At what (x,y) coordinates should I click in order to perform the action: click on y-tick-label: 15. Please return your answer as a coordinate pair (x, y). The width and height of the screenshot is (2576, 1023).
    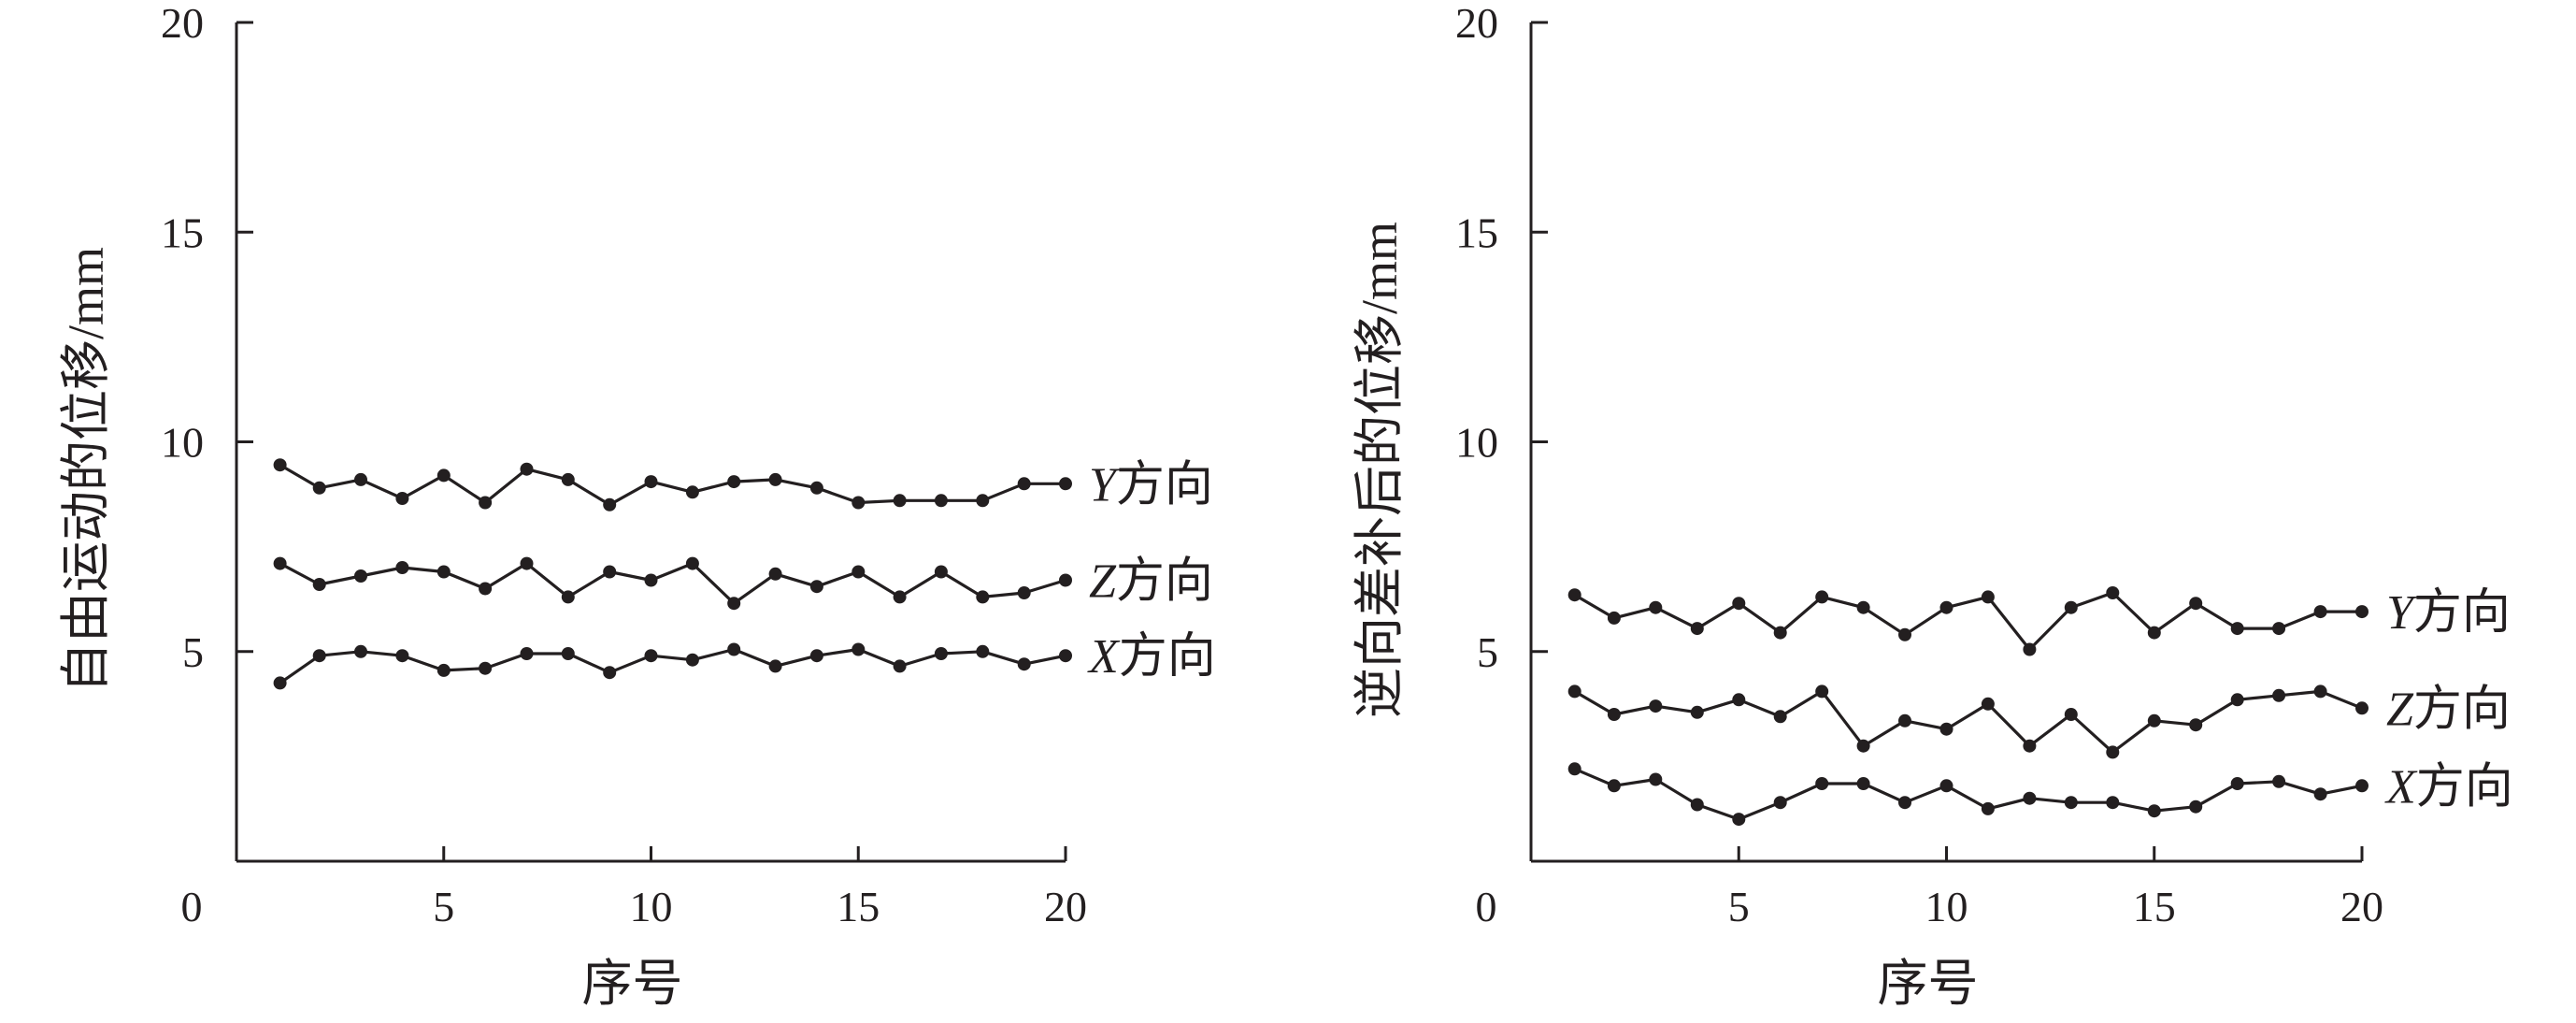
    Looking at the image, I should click on (1476, 232).